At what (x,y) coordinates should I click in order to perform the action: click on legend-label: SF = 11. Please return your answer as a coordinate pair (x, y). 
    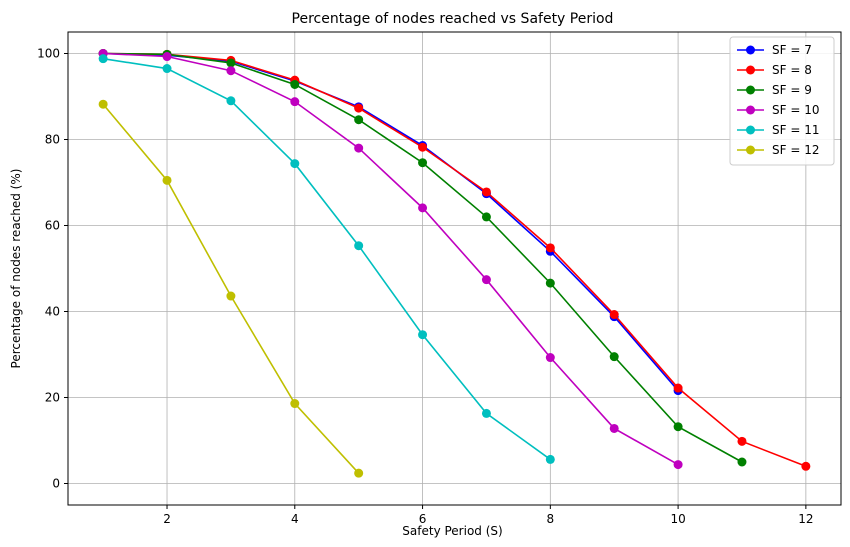
    Looking at the image, I should click on (795, 130).